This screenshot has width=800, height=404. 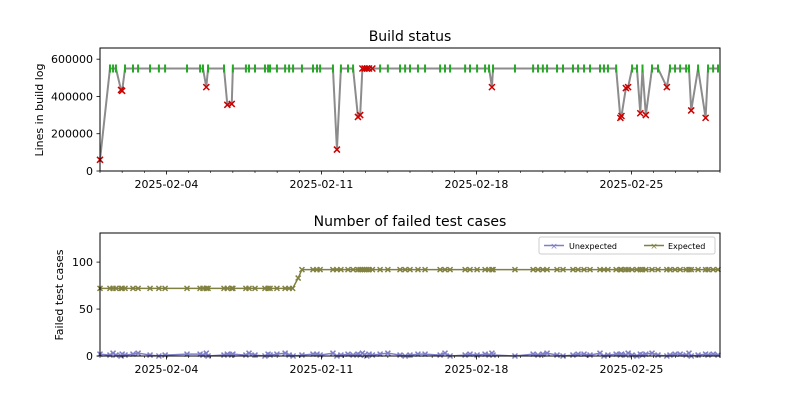 What do you see at coordinates (593, 246) in the screenshot?
I see `legend-unexpected-label: Unexpected` at bounding box center [593, 246].